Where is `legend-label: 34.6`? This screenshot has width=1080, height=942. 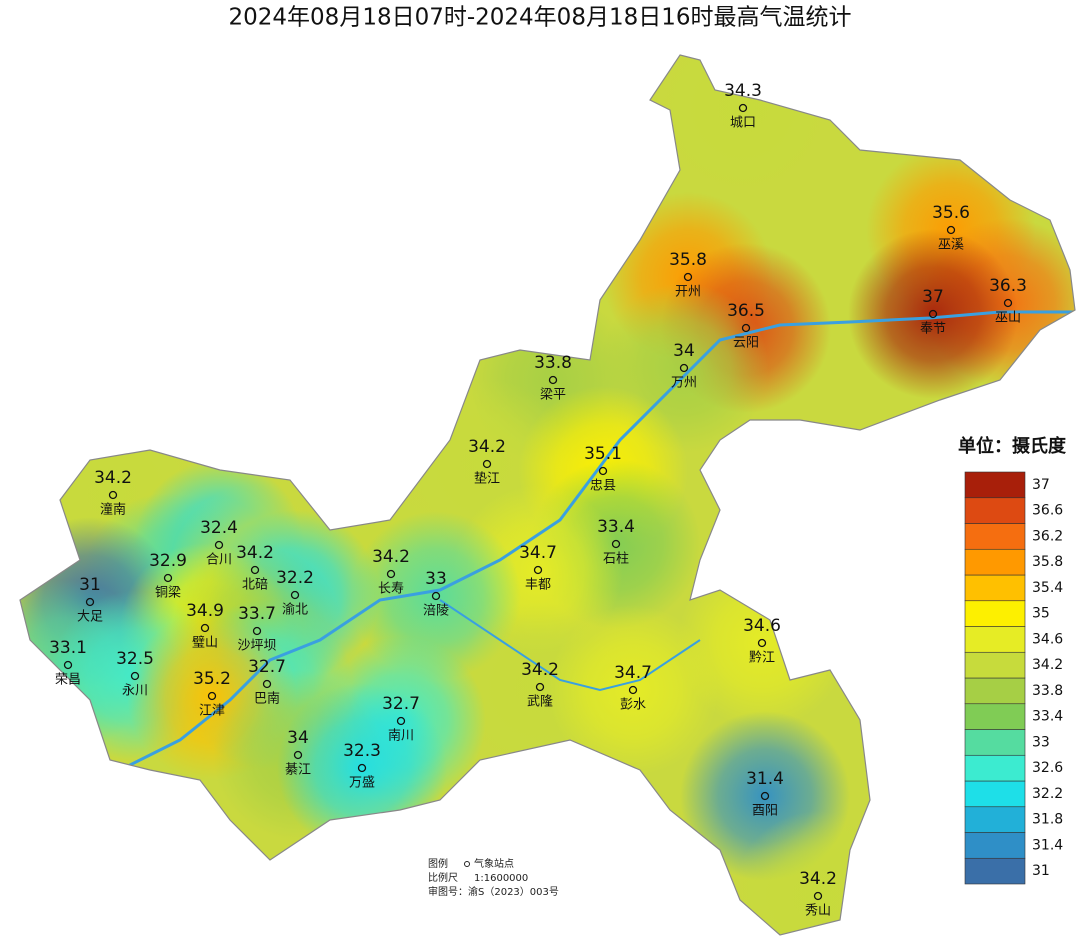 legend-label: 34.6 is located at coordinates (1047, 639).